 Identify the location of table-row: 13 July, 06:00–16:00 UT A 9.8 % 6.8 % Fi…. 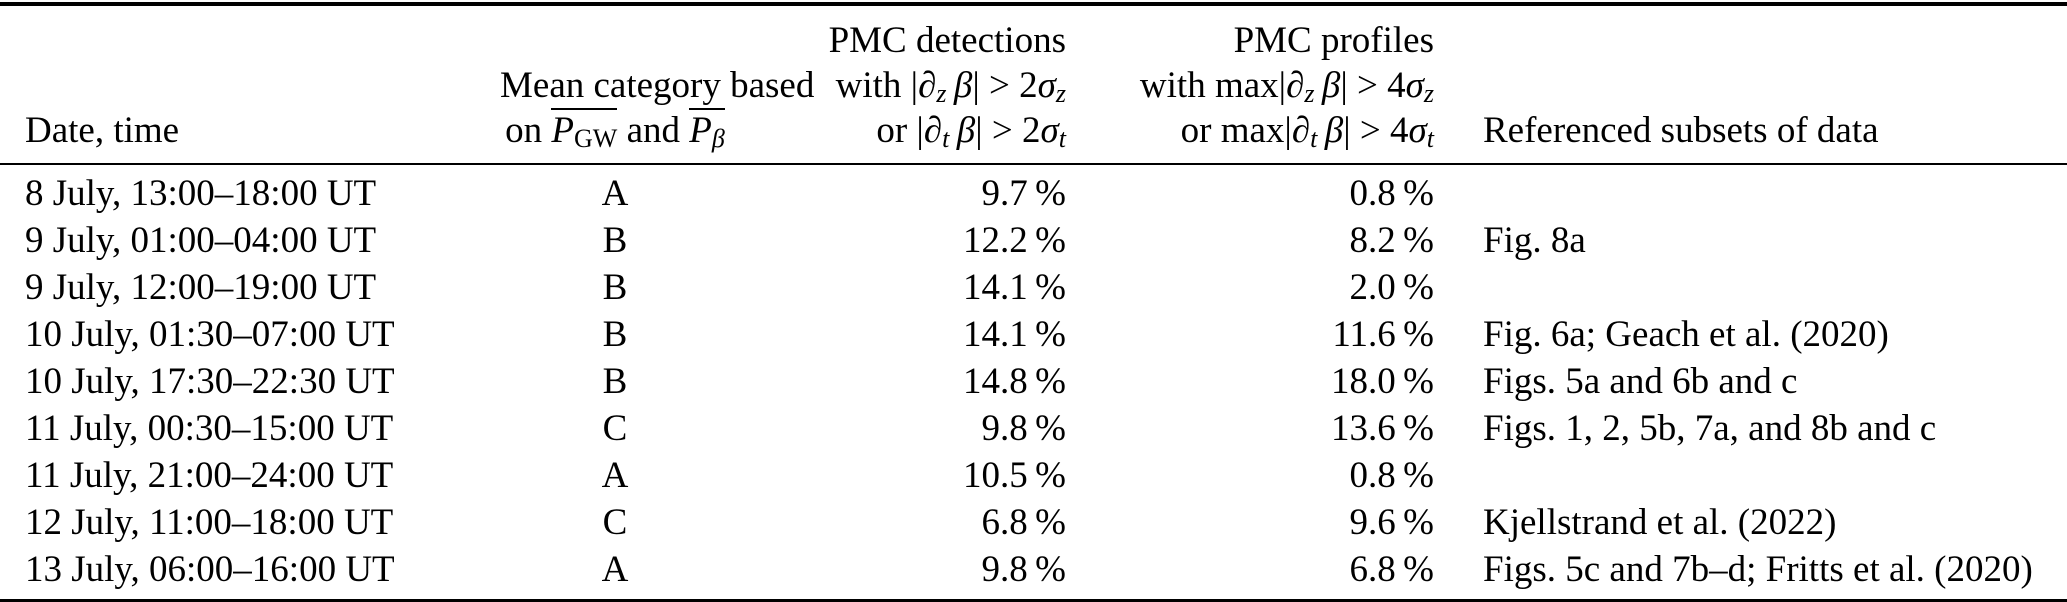
(1033, 573).